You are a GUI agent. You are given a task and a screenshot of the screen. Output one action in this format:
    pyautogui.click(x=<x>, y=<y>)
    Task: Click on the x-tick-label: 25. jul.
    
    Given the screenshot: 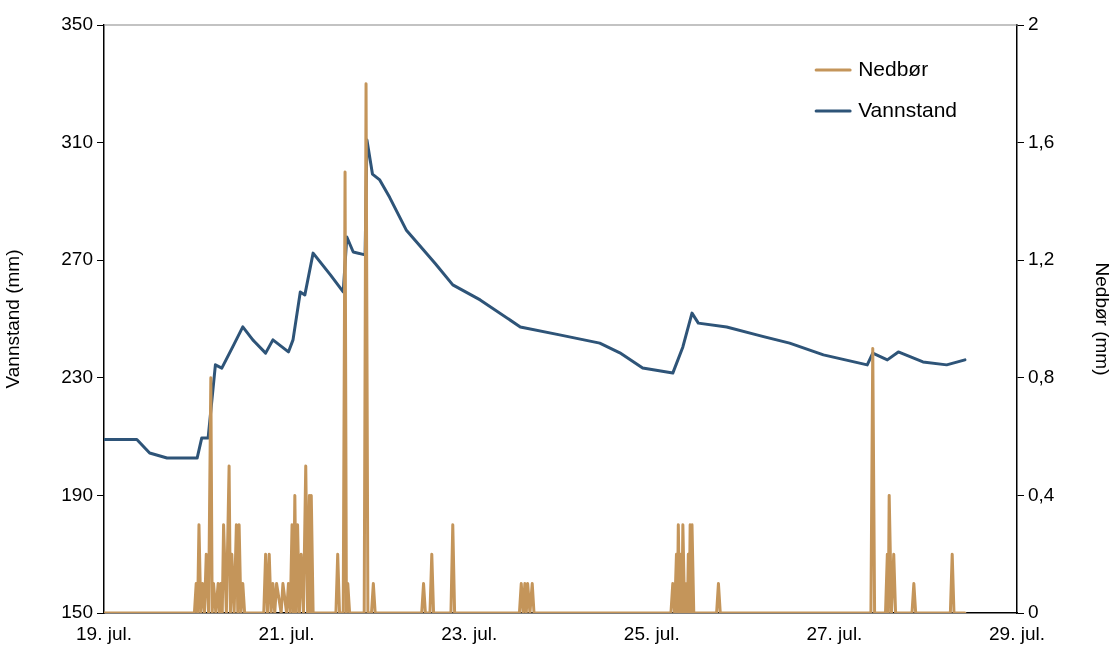 What is the action you would take?
    pyautogui.click(x=651, y=633)
    